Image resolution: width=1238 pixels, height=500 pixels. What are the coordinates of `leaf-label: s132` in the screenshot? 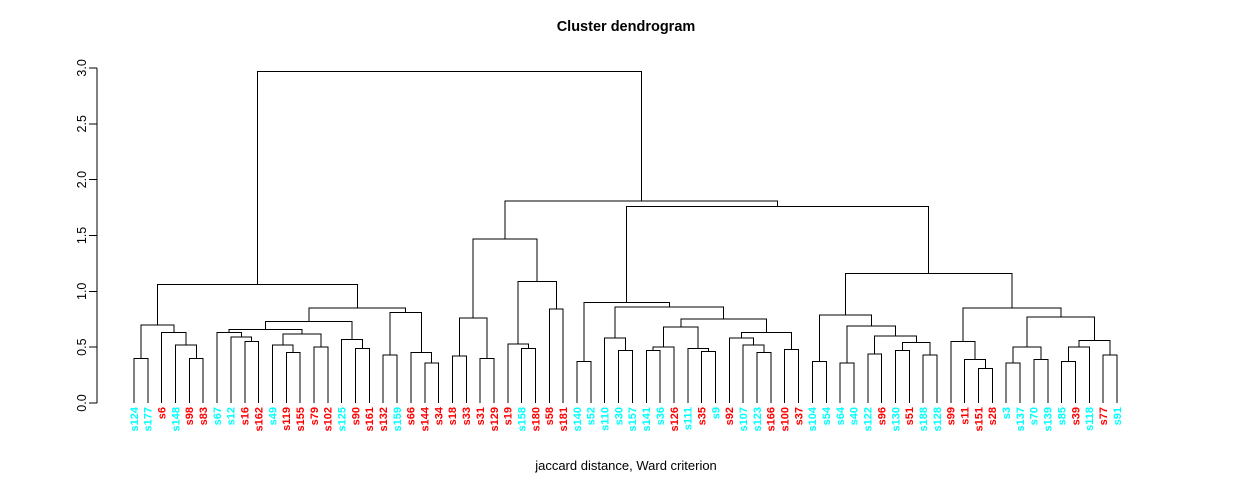 It's located at (384, 419).